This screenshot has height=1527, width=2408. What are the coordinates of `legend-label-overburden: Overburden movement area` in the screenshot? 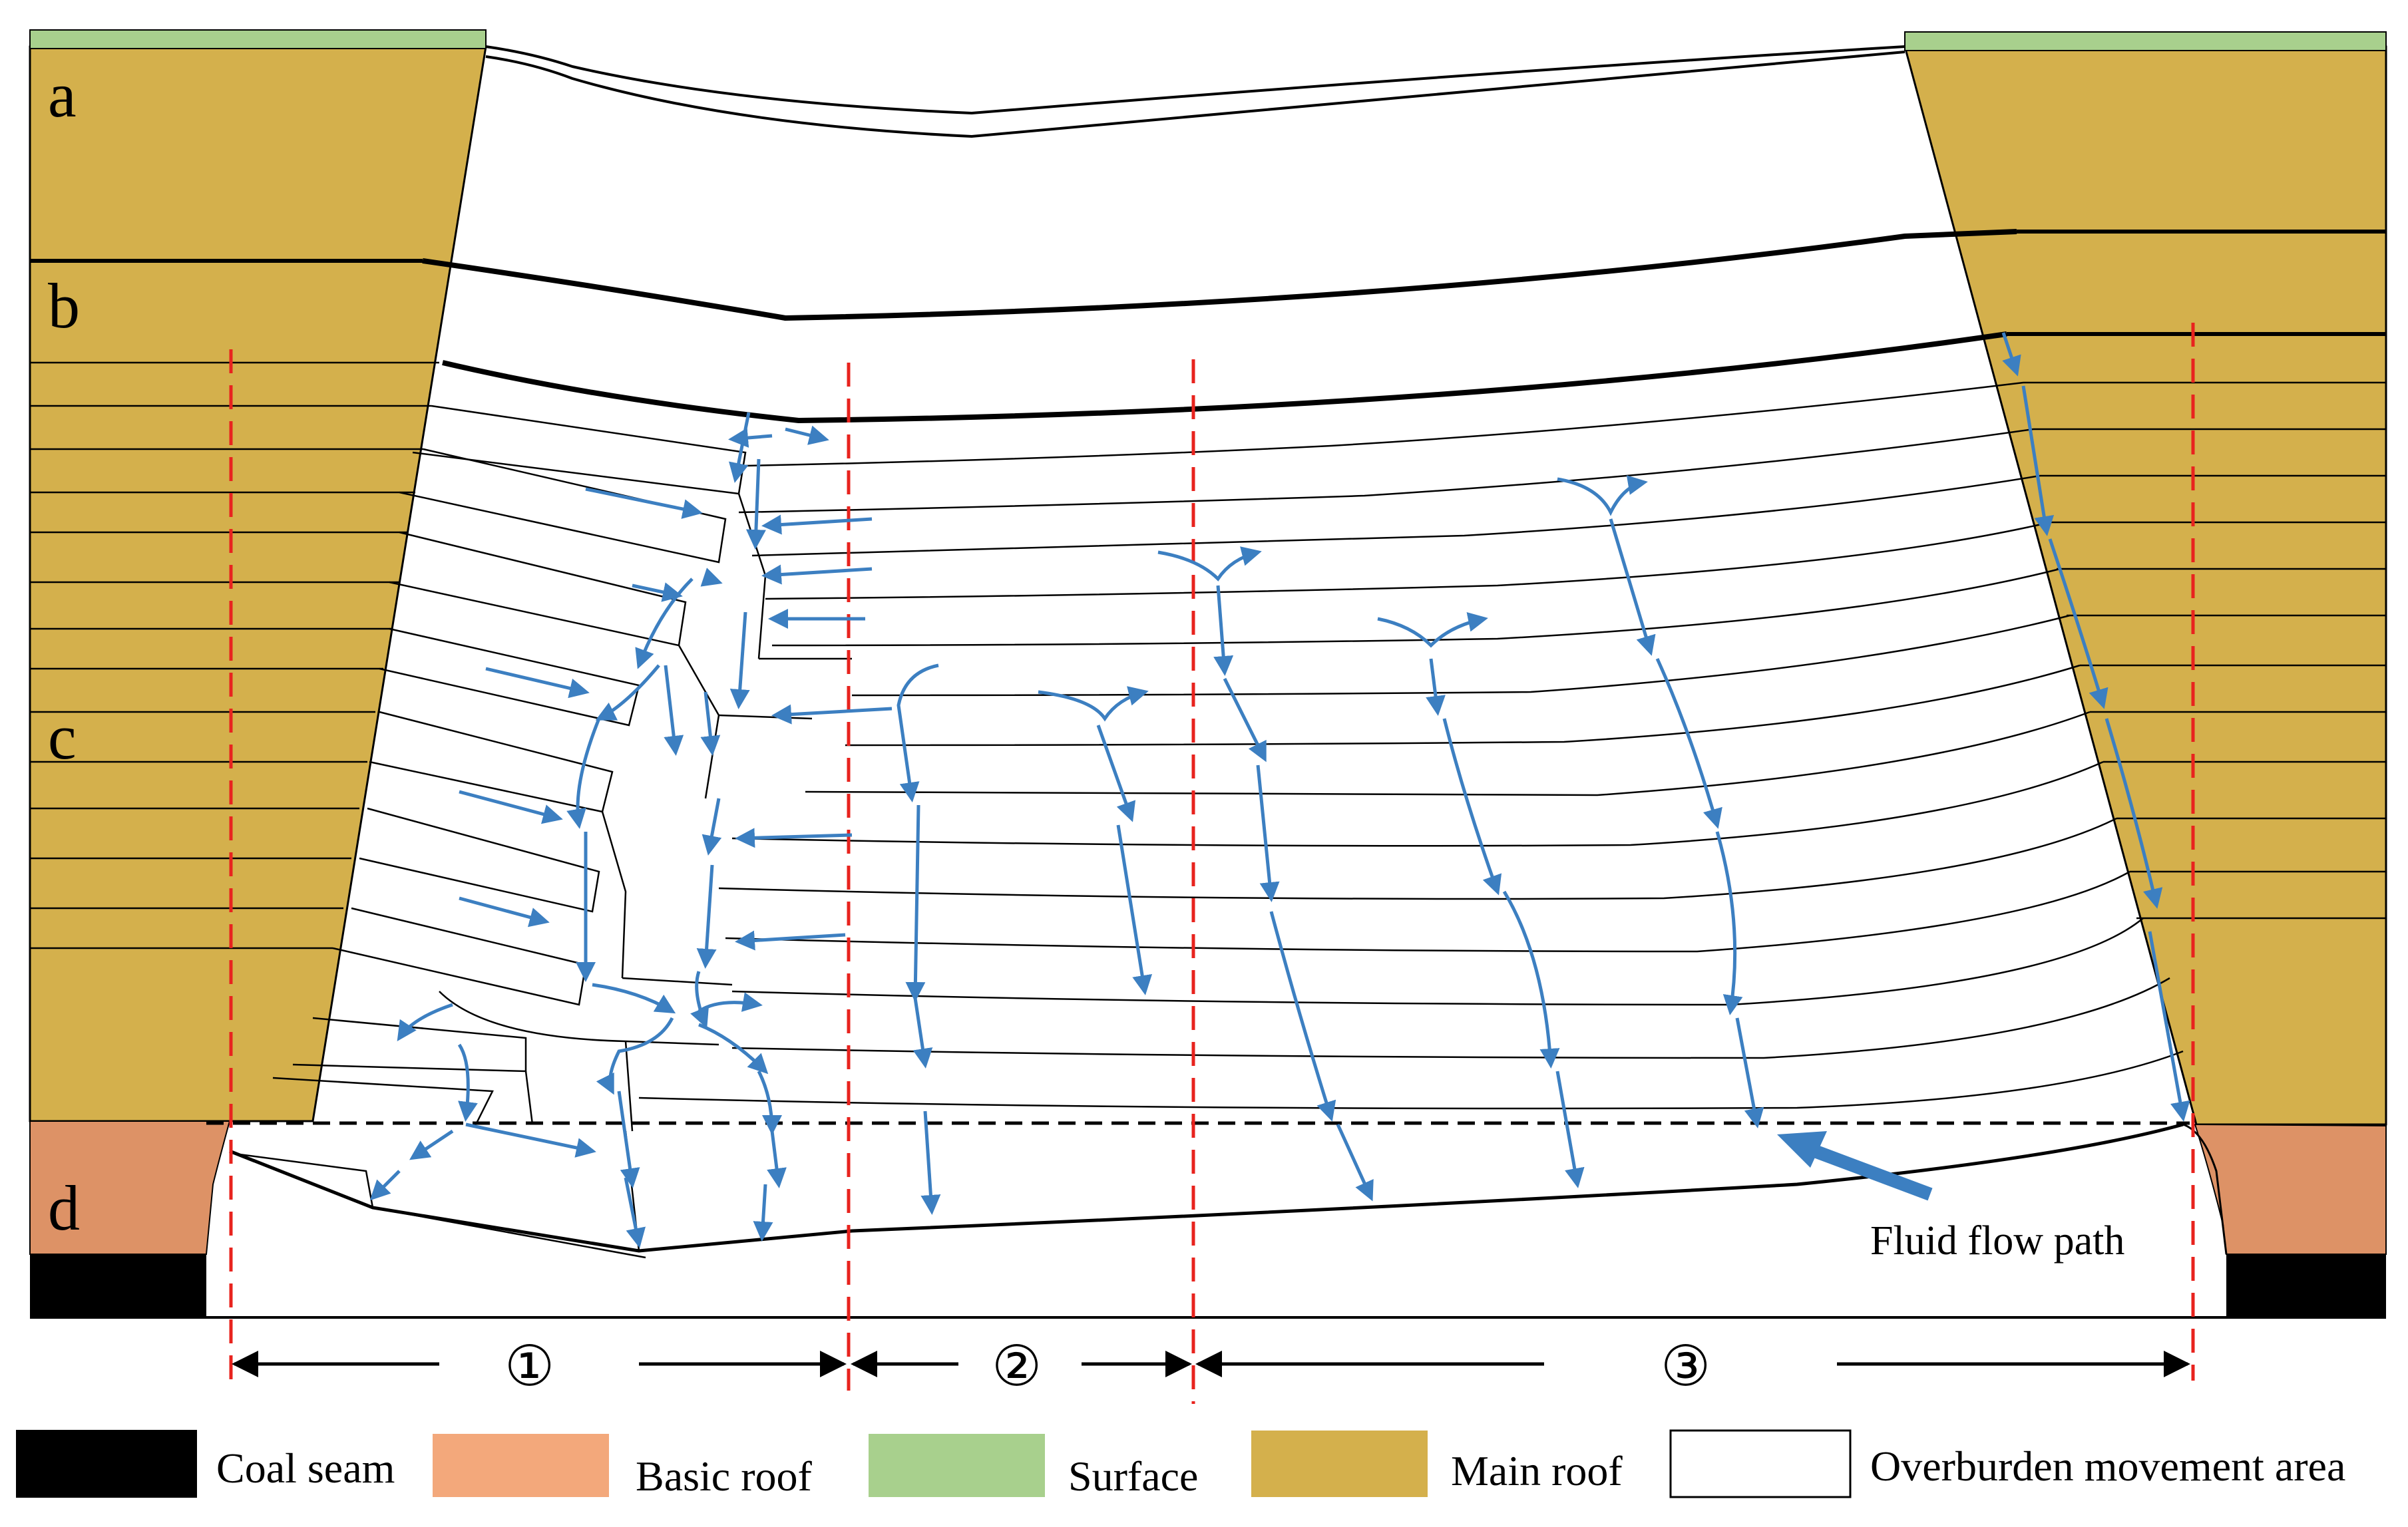 It's located at (2107, 1466).